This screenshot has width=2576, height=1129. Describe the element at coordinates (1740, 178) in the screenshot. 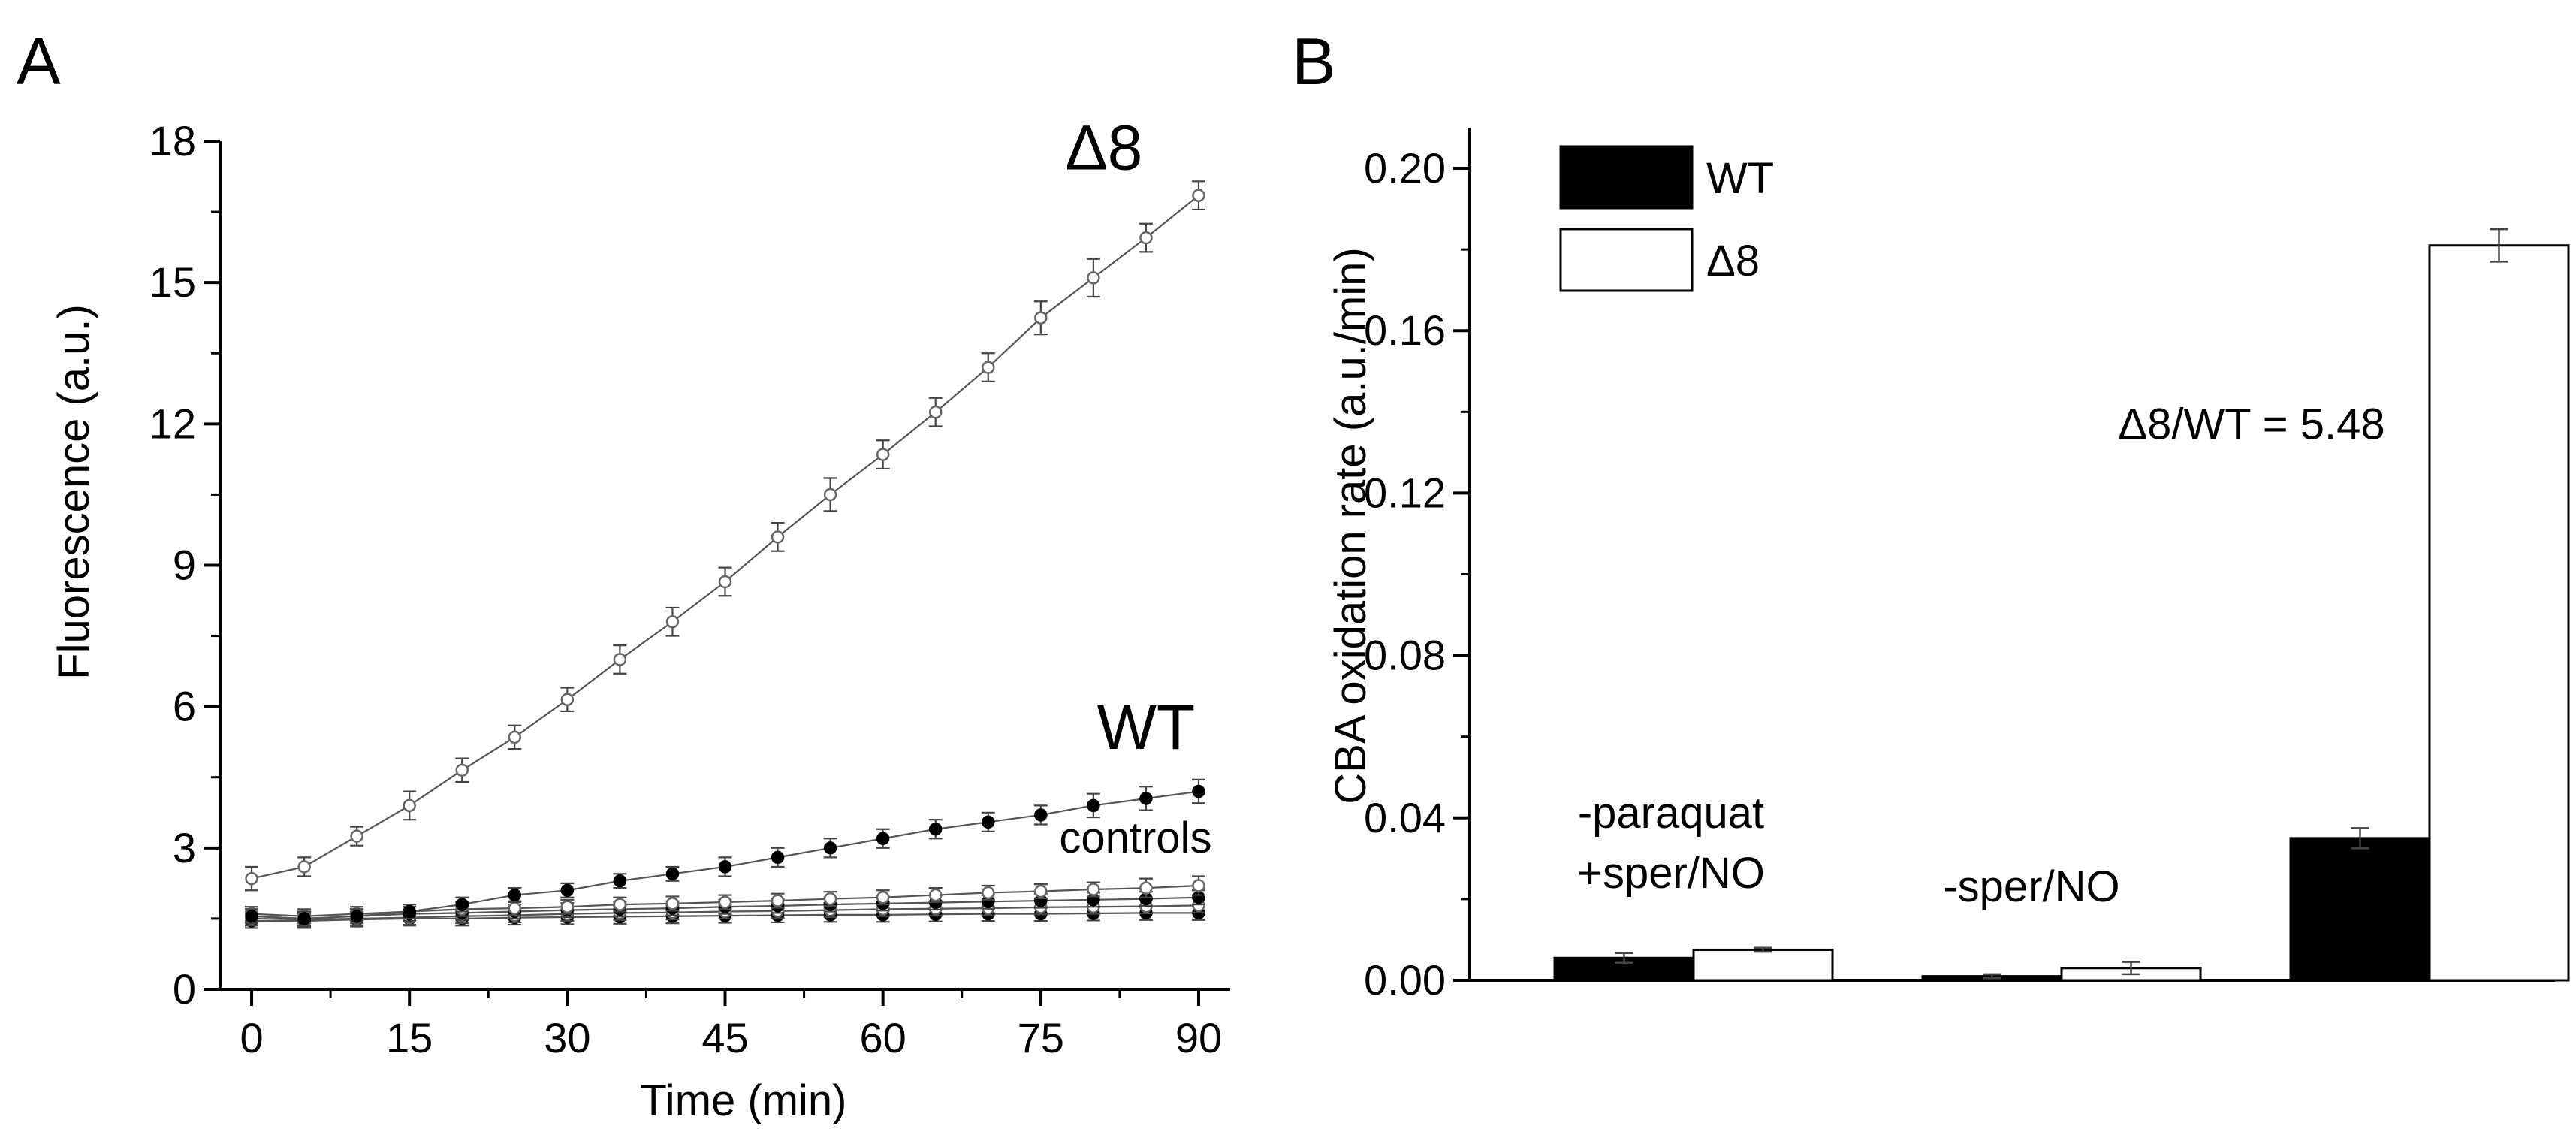

I see `legend-label-wt: WT` at that location.